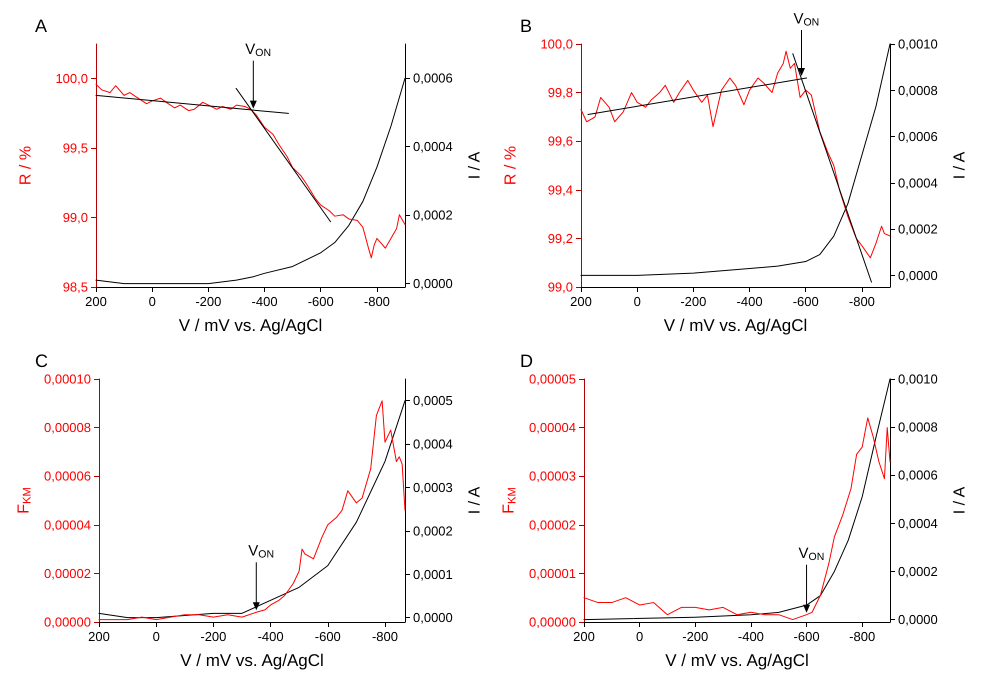  I want to click on y2-tick-label: 0,0005, so click(433, 400).